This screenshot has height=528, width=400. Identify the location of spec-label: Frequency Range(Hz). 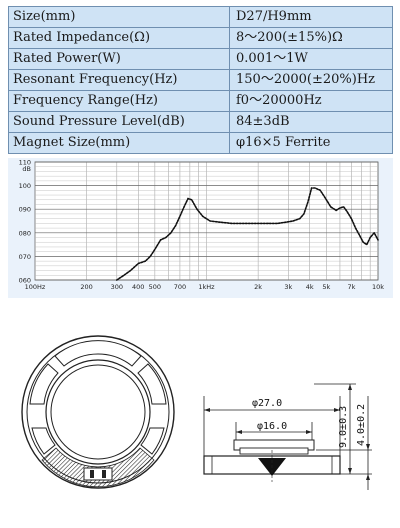
(119, 101).